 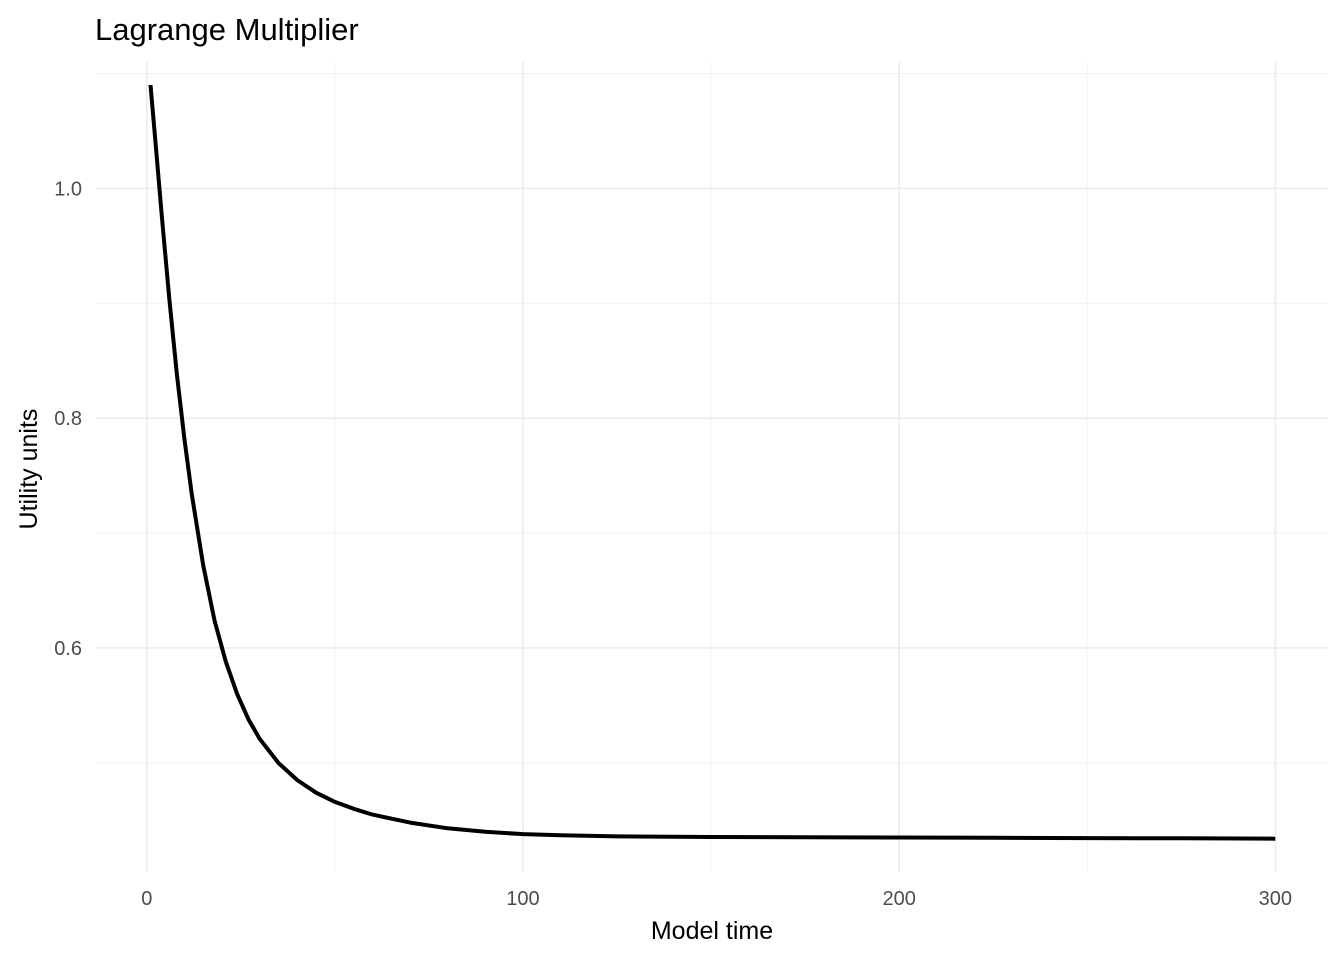 I want to click on y-axis-ticks: 0.6 0.8 1.0, so click(x=68, y=419).